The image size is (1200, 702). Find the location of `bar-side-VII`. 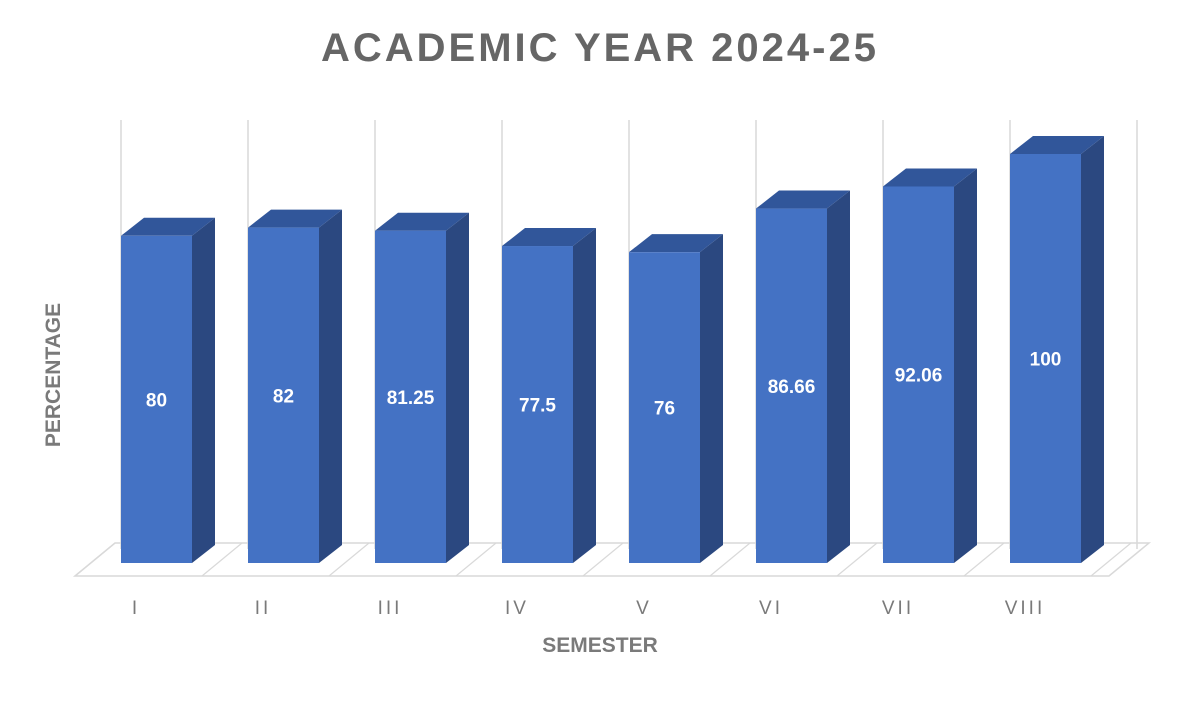

bar-side-VII is located at coordinates (965, 365).